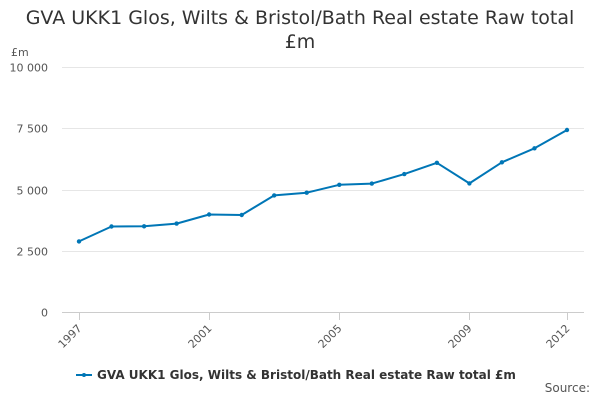 This screenshot has height=400, width=600. Describe the element at coordinates (33, 129) in the screenshot. I see `y-tick-label: 7 500` at that location.